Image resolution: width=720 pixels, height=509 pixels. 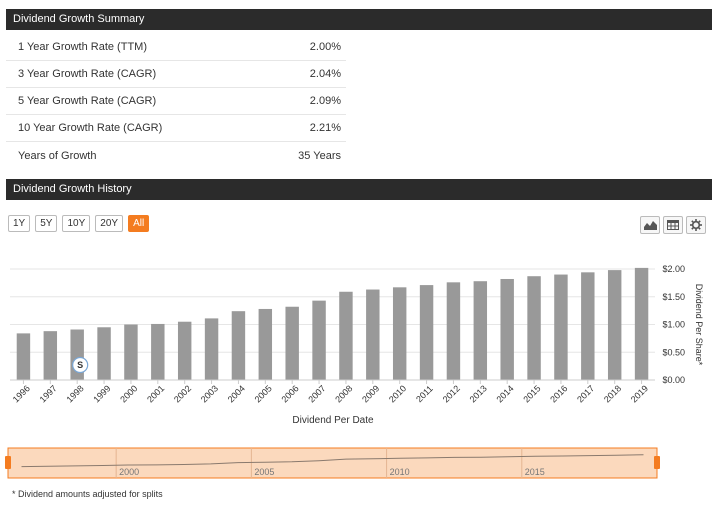 What do you see at coordinates (289, 393) in the screenshot?
I see `x-tick-label: 2006` at bounding box center [289, 393].